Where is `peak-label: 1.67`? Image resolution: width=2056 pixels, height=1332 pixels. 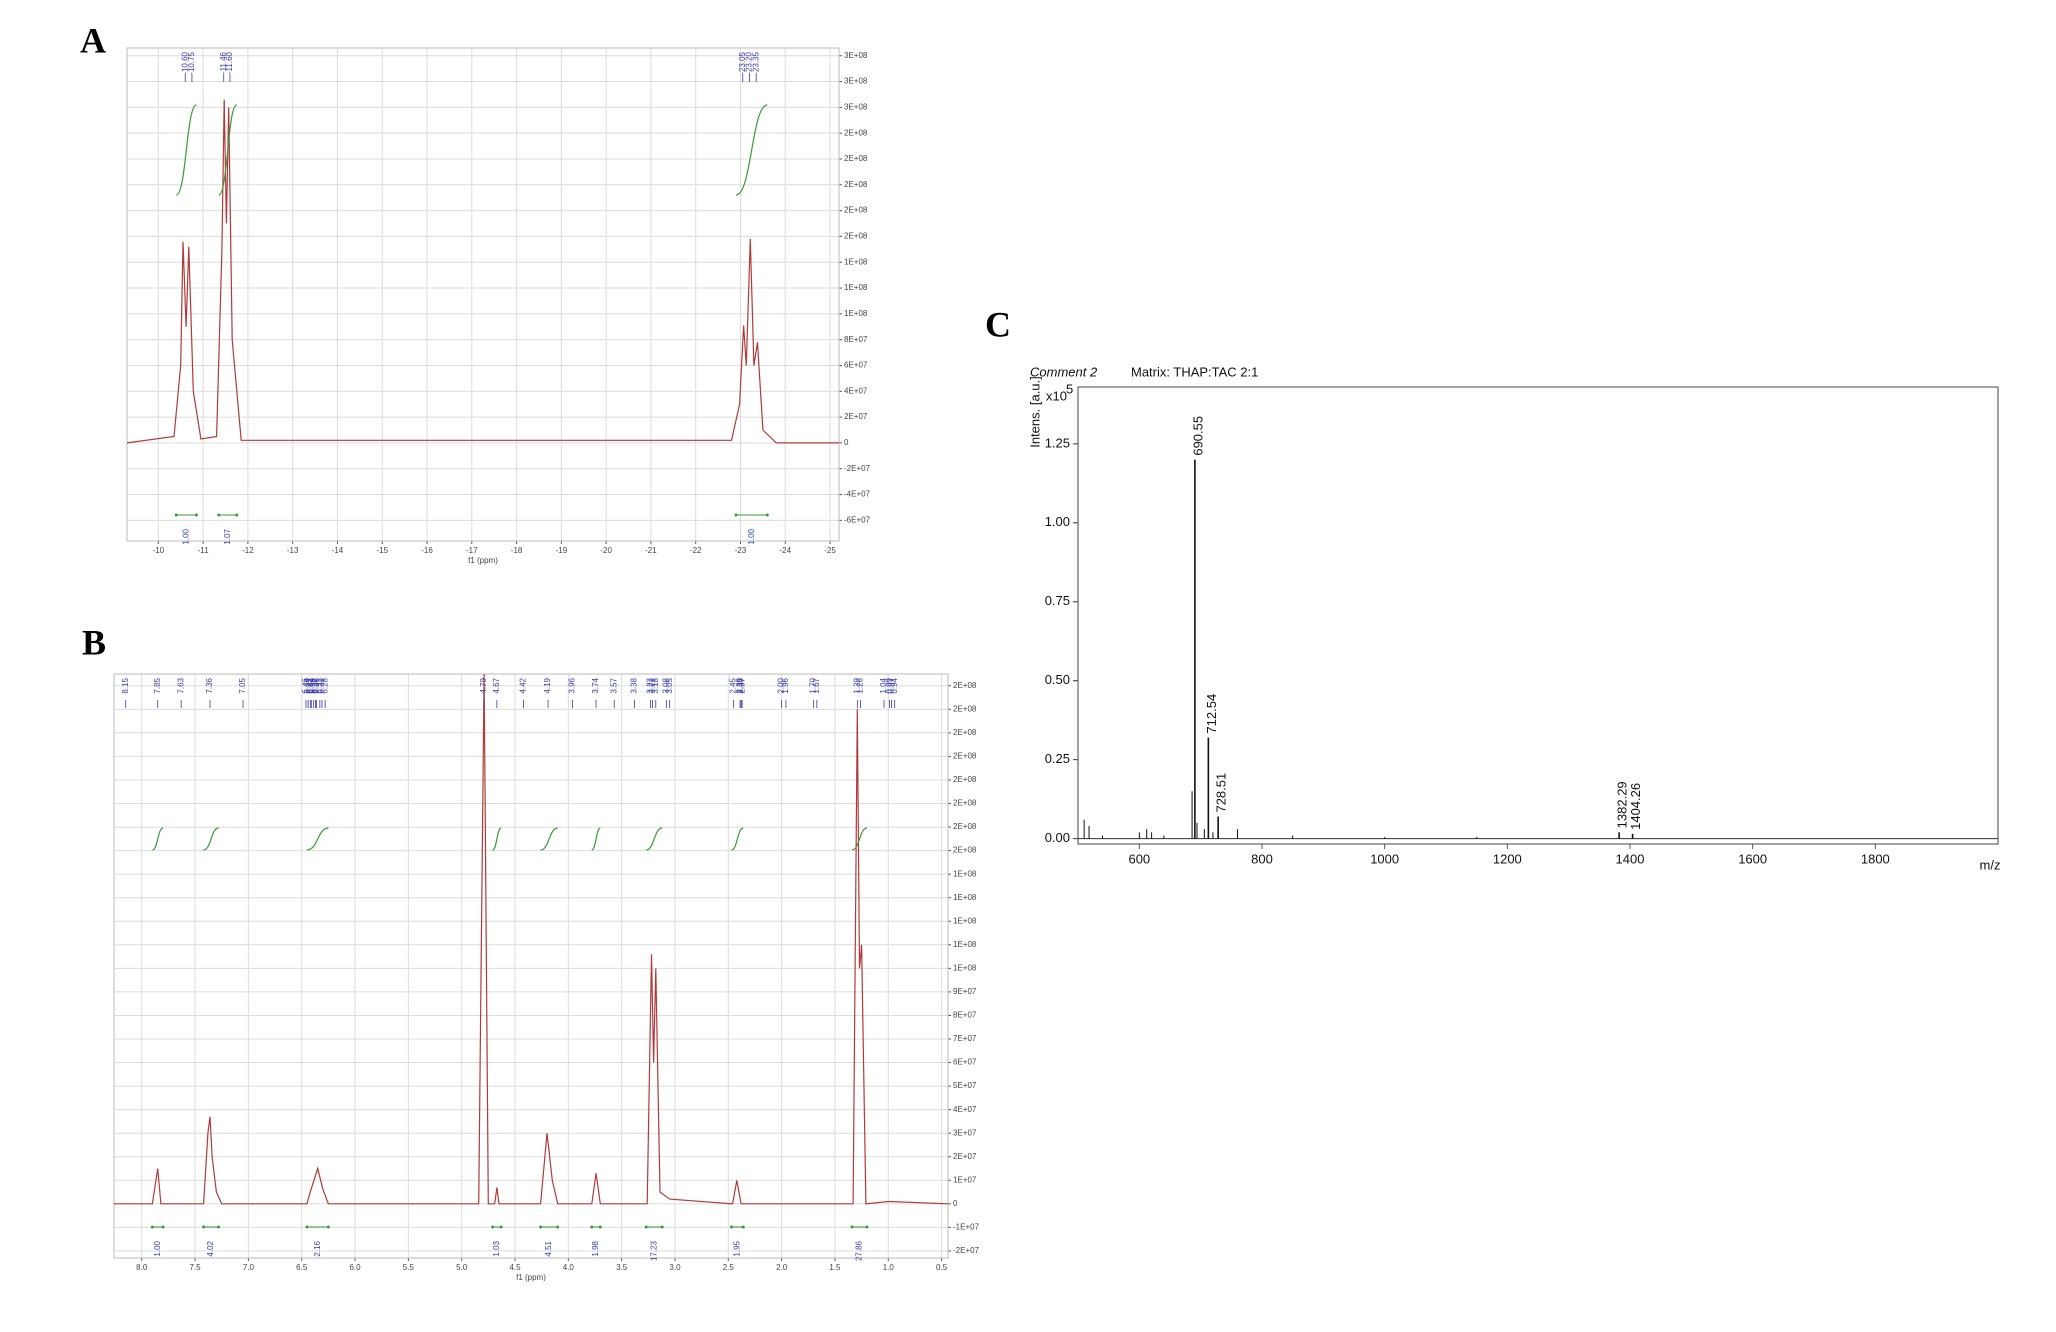
peak-label: 1.67 is located at coordinates (816, 685).